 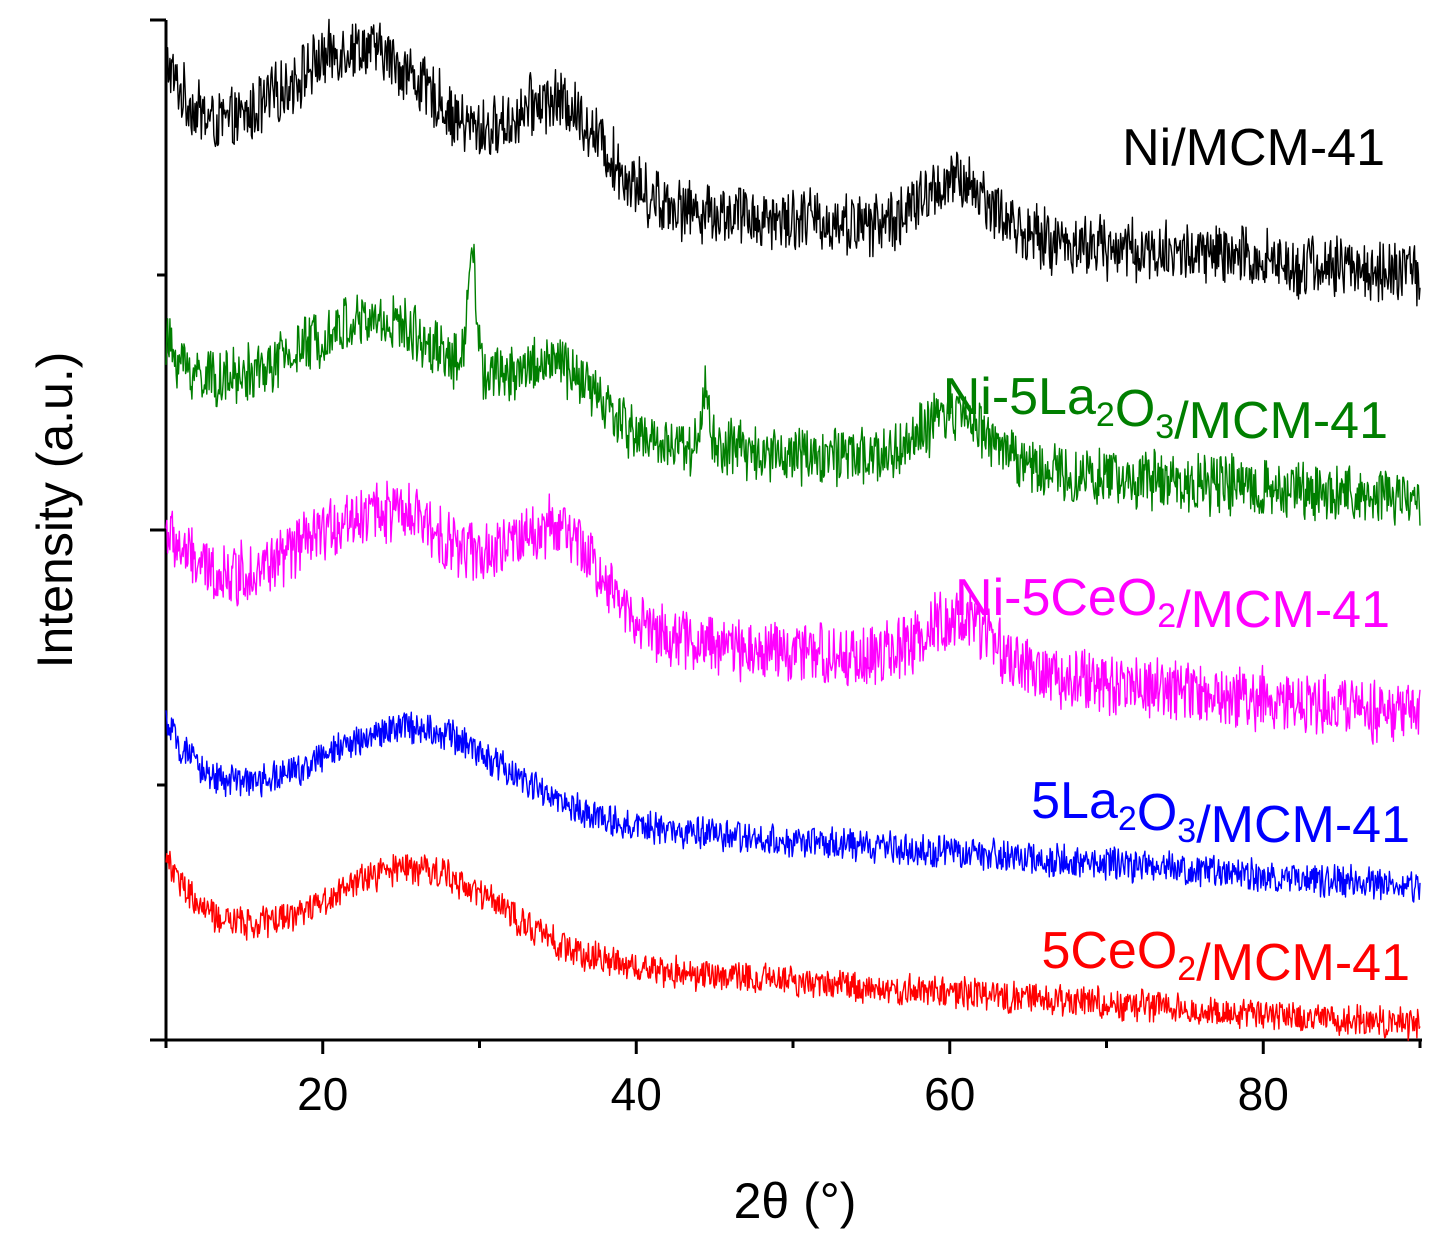 I want to click on x-tick-label: 80, so click(x=1263, y=1094).